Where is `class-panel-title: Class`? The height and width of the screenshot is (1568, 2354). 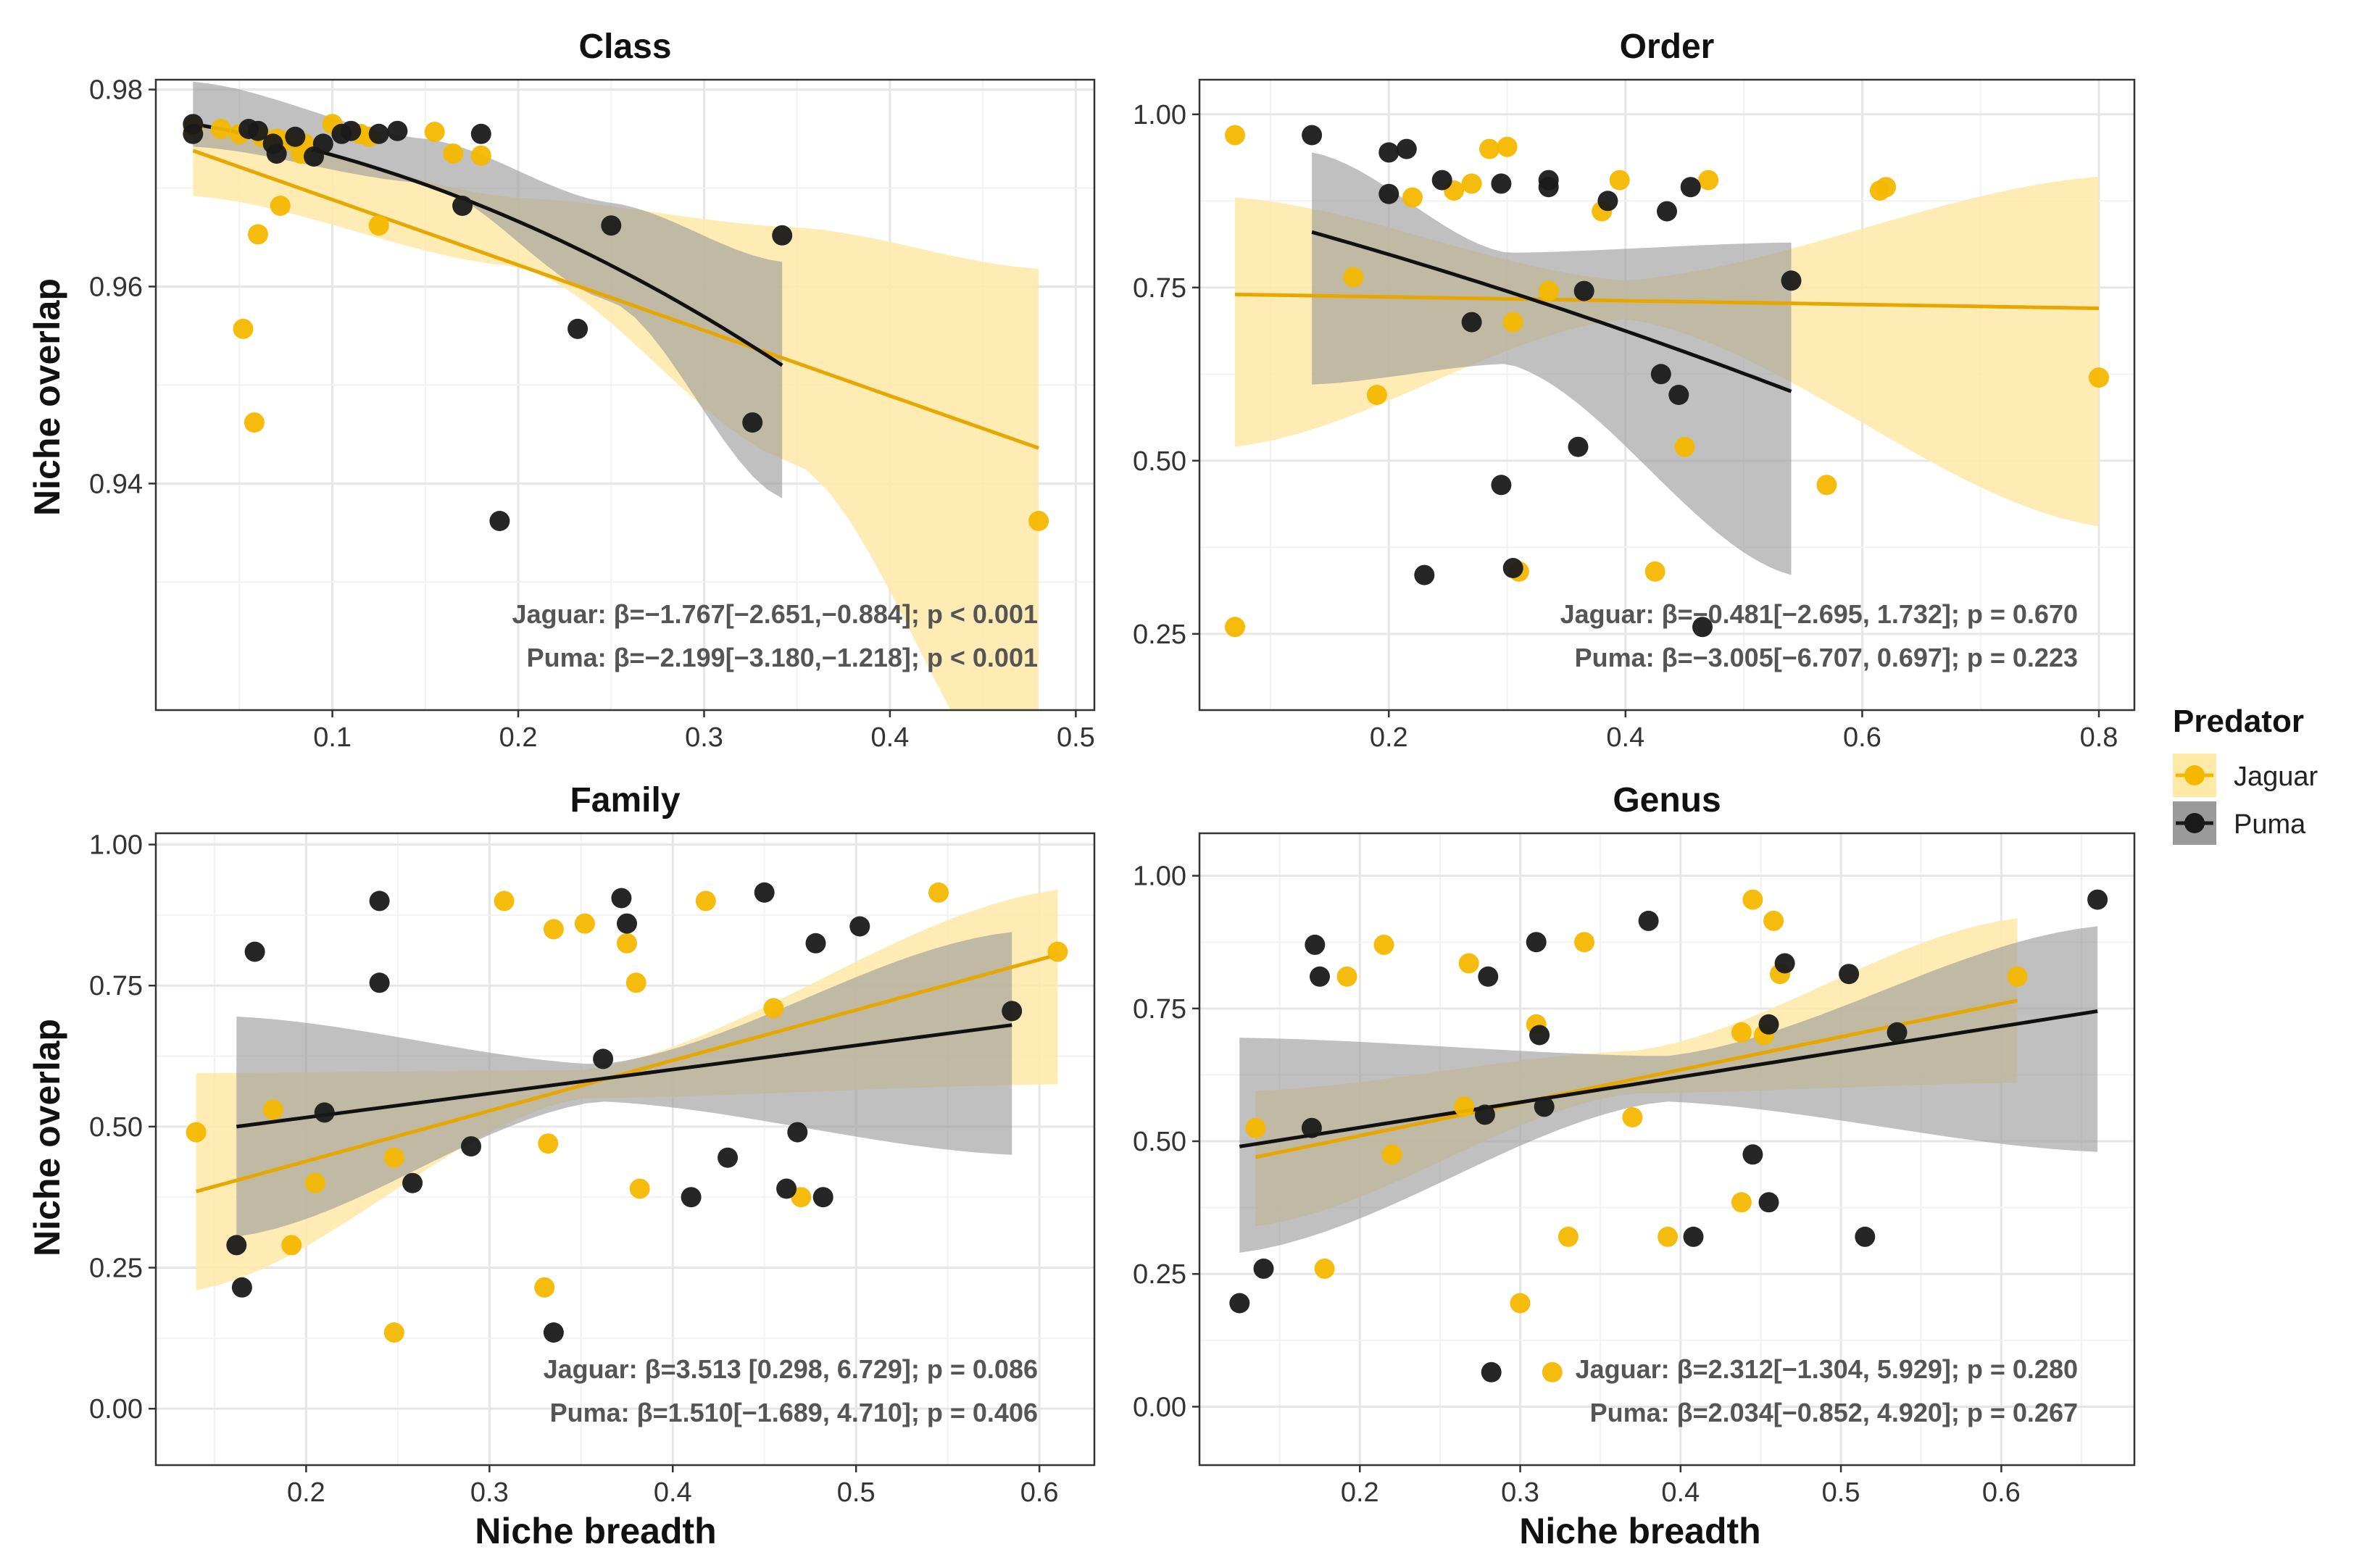
class-panel-title: Class is located at coordinates (624, 47).